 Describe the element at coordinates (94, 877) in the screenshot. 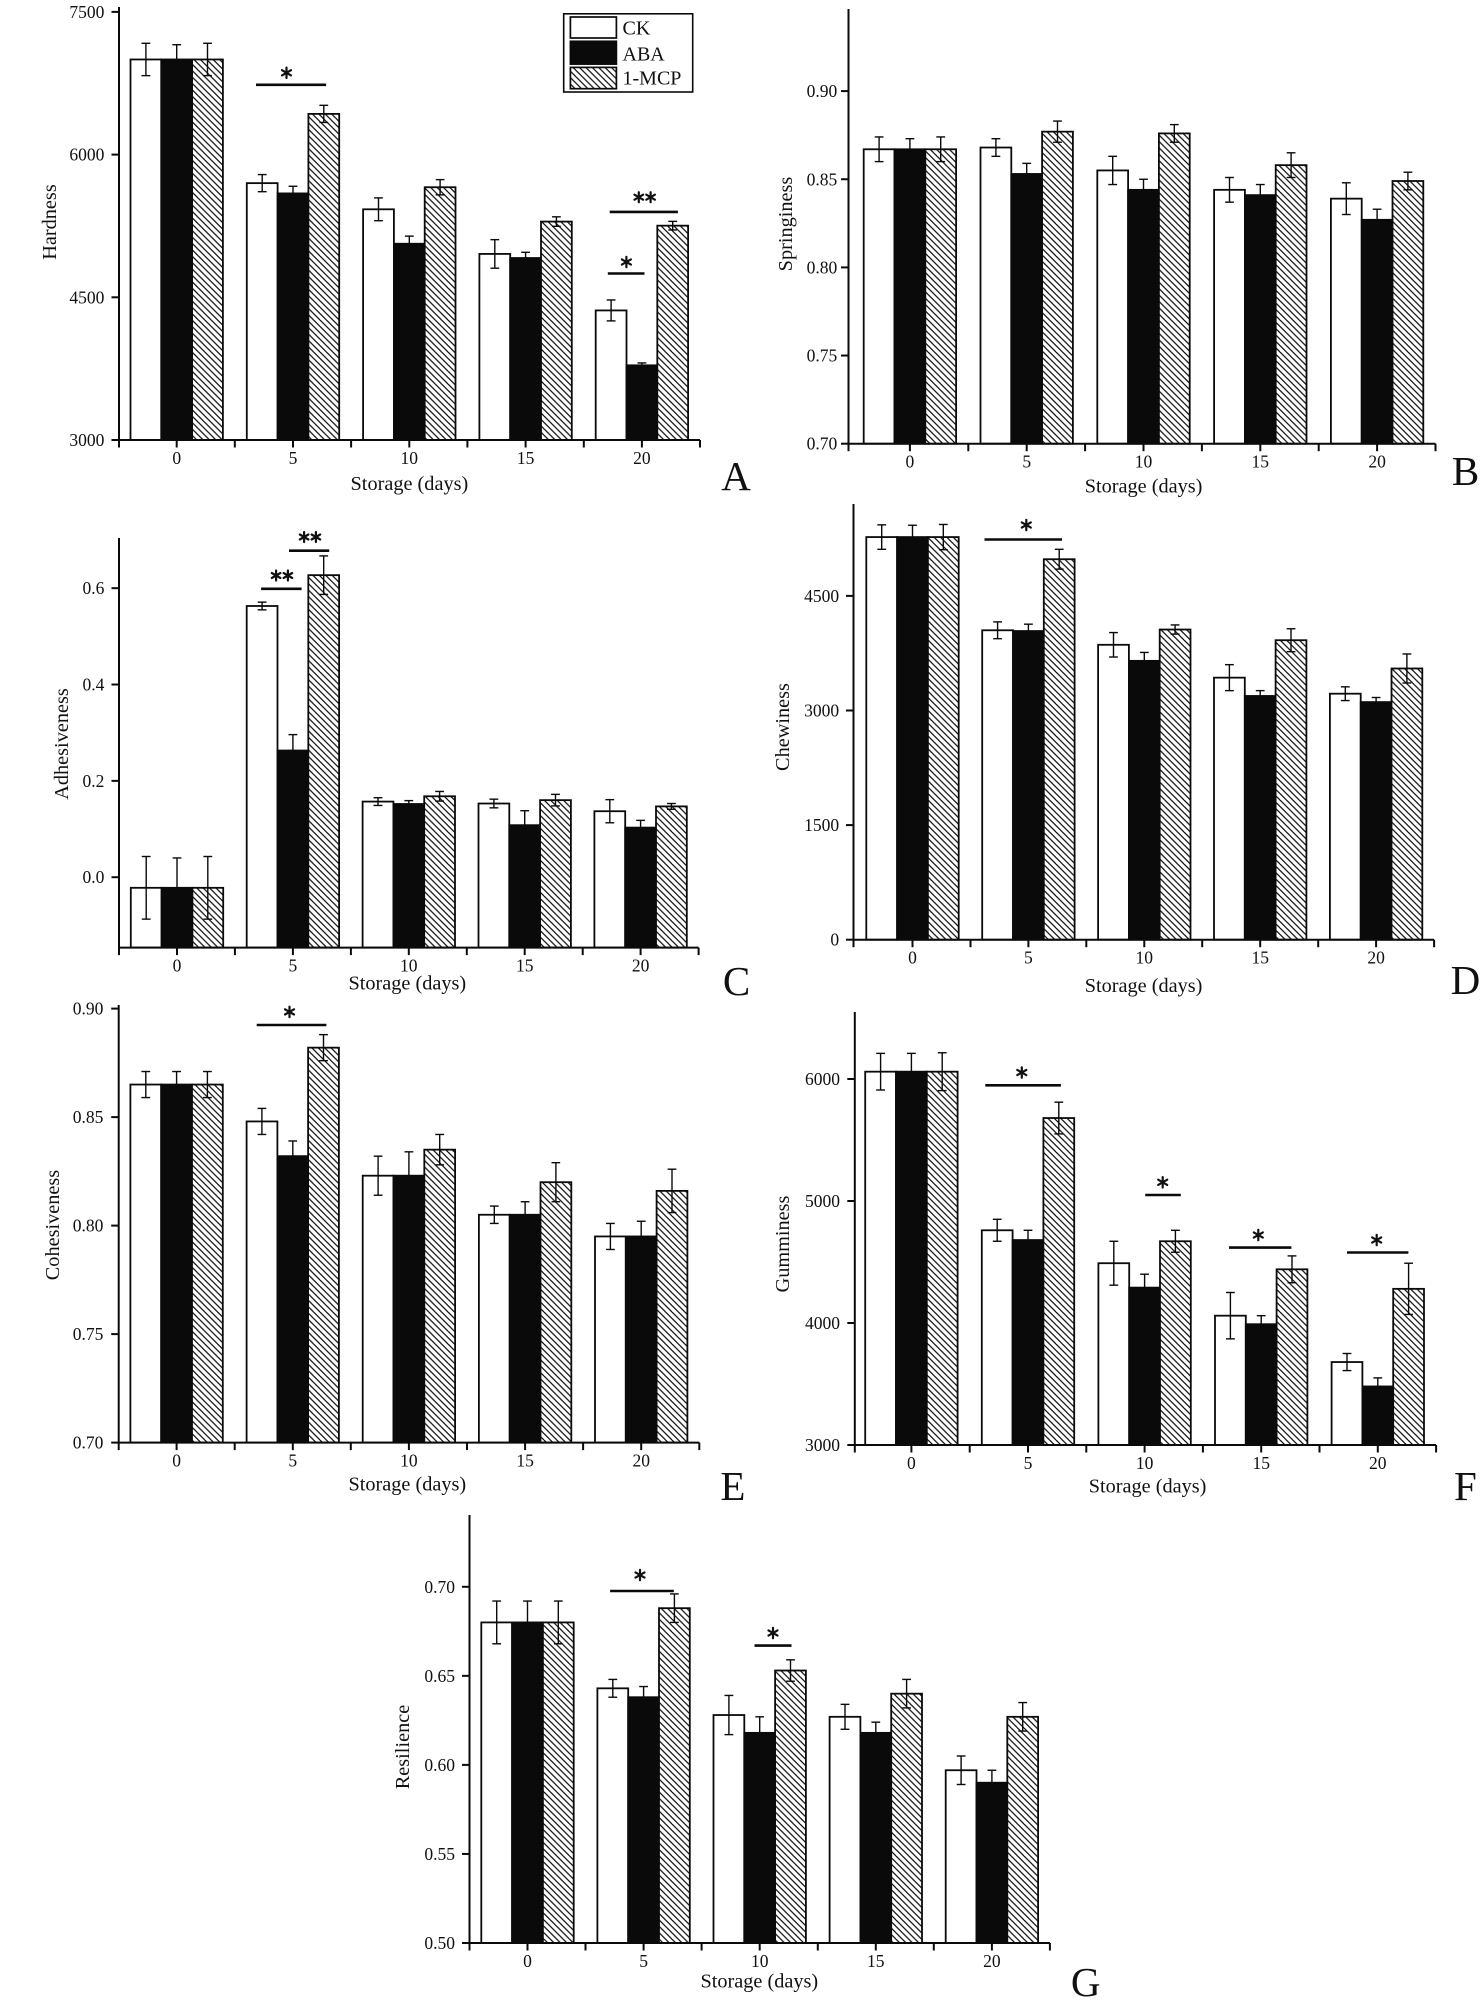

I see `svg-text: 0.0` at that location.